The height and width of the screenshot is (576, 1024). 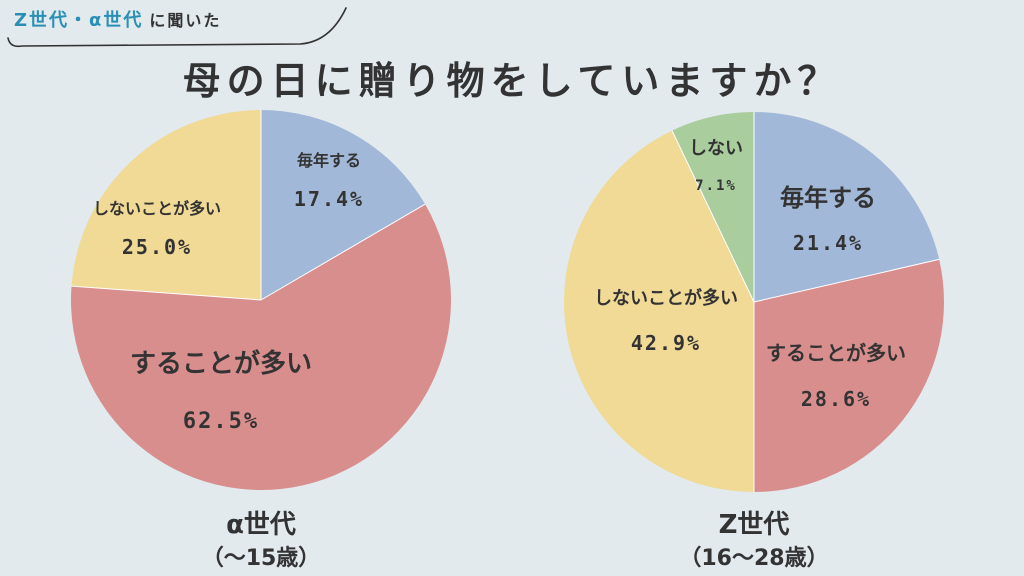 I want to click on alpha-slice-often-not, so click(x=166, y=205).